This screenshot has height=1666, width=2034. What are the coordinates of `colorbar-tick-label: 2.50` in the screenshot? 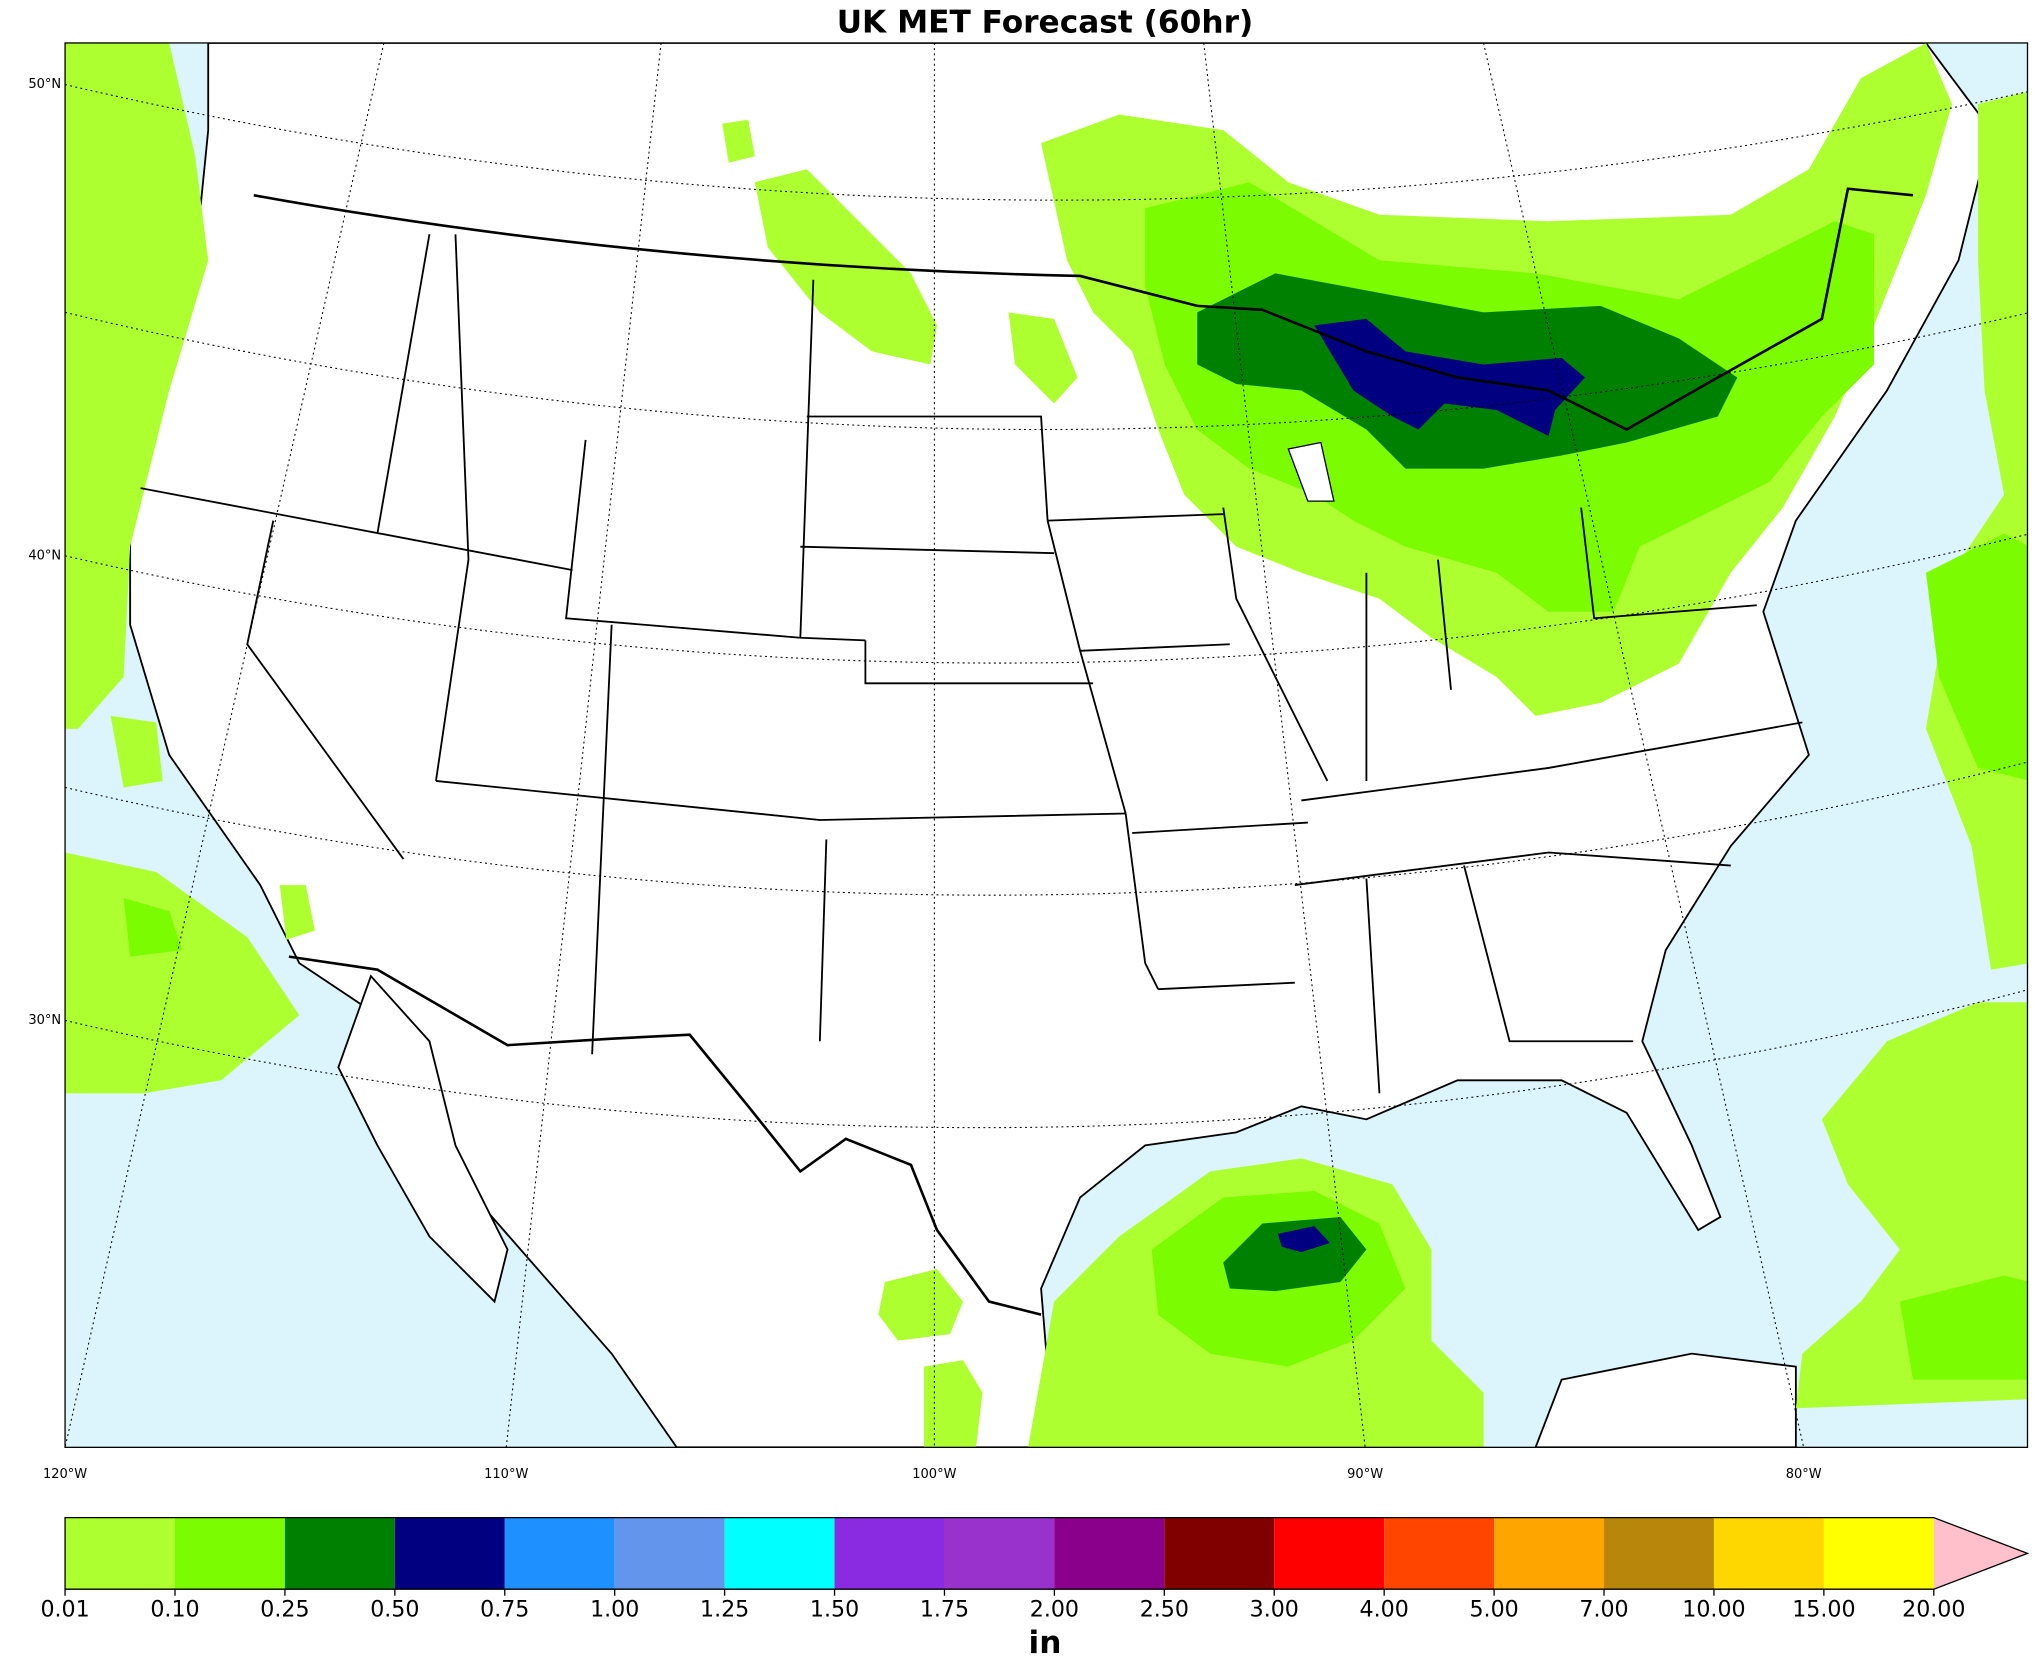 It's located at (1164, 1610).